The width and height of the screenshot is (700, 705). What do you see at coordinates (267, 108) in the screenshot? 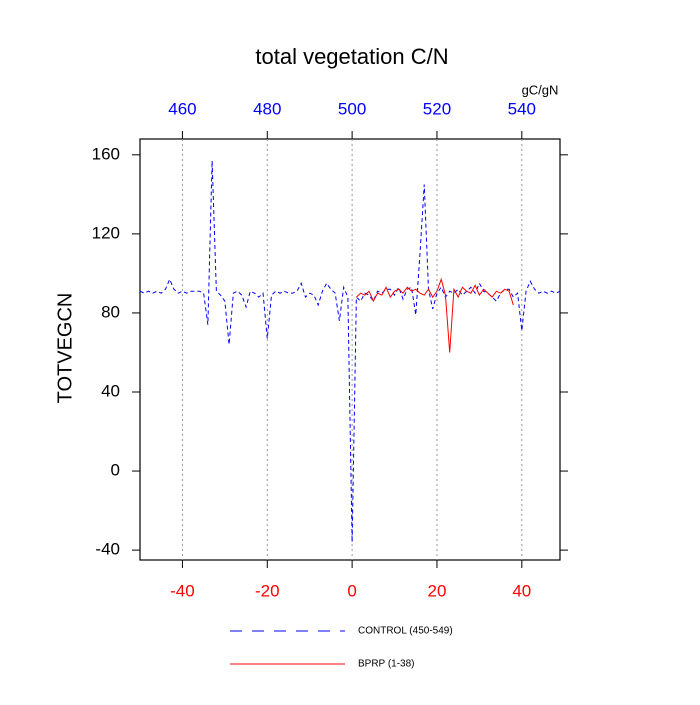
I see `x2-tick-label: 480` at bounding box center [267, 108].